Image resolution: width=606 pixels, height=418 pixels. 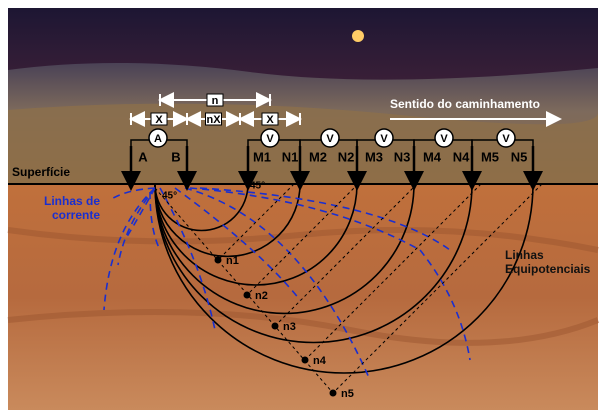 I want to click on spacing-label: n, so click(x=215, y=101).